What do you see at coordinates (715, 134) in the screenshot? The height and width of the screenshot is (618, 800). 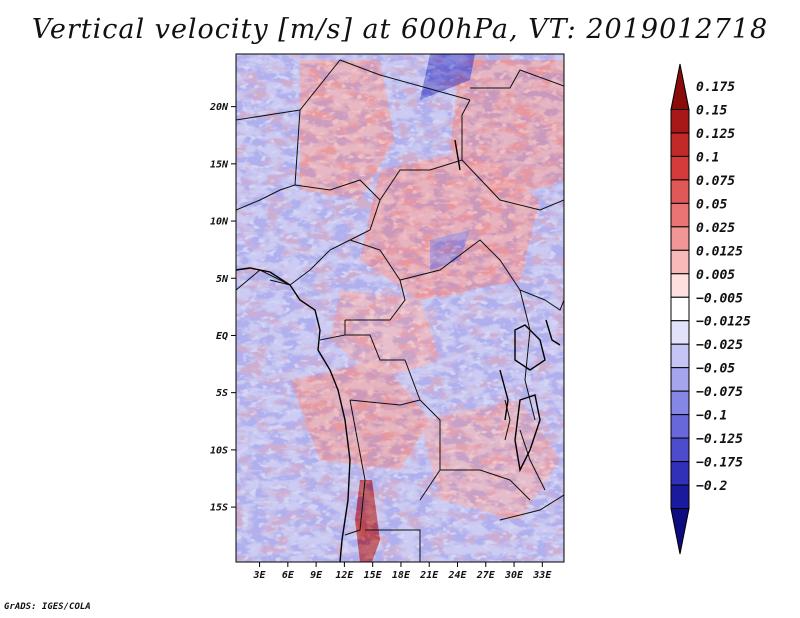 I see `colorbar-label: 0.125` at bounding box center [715, 134].